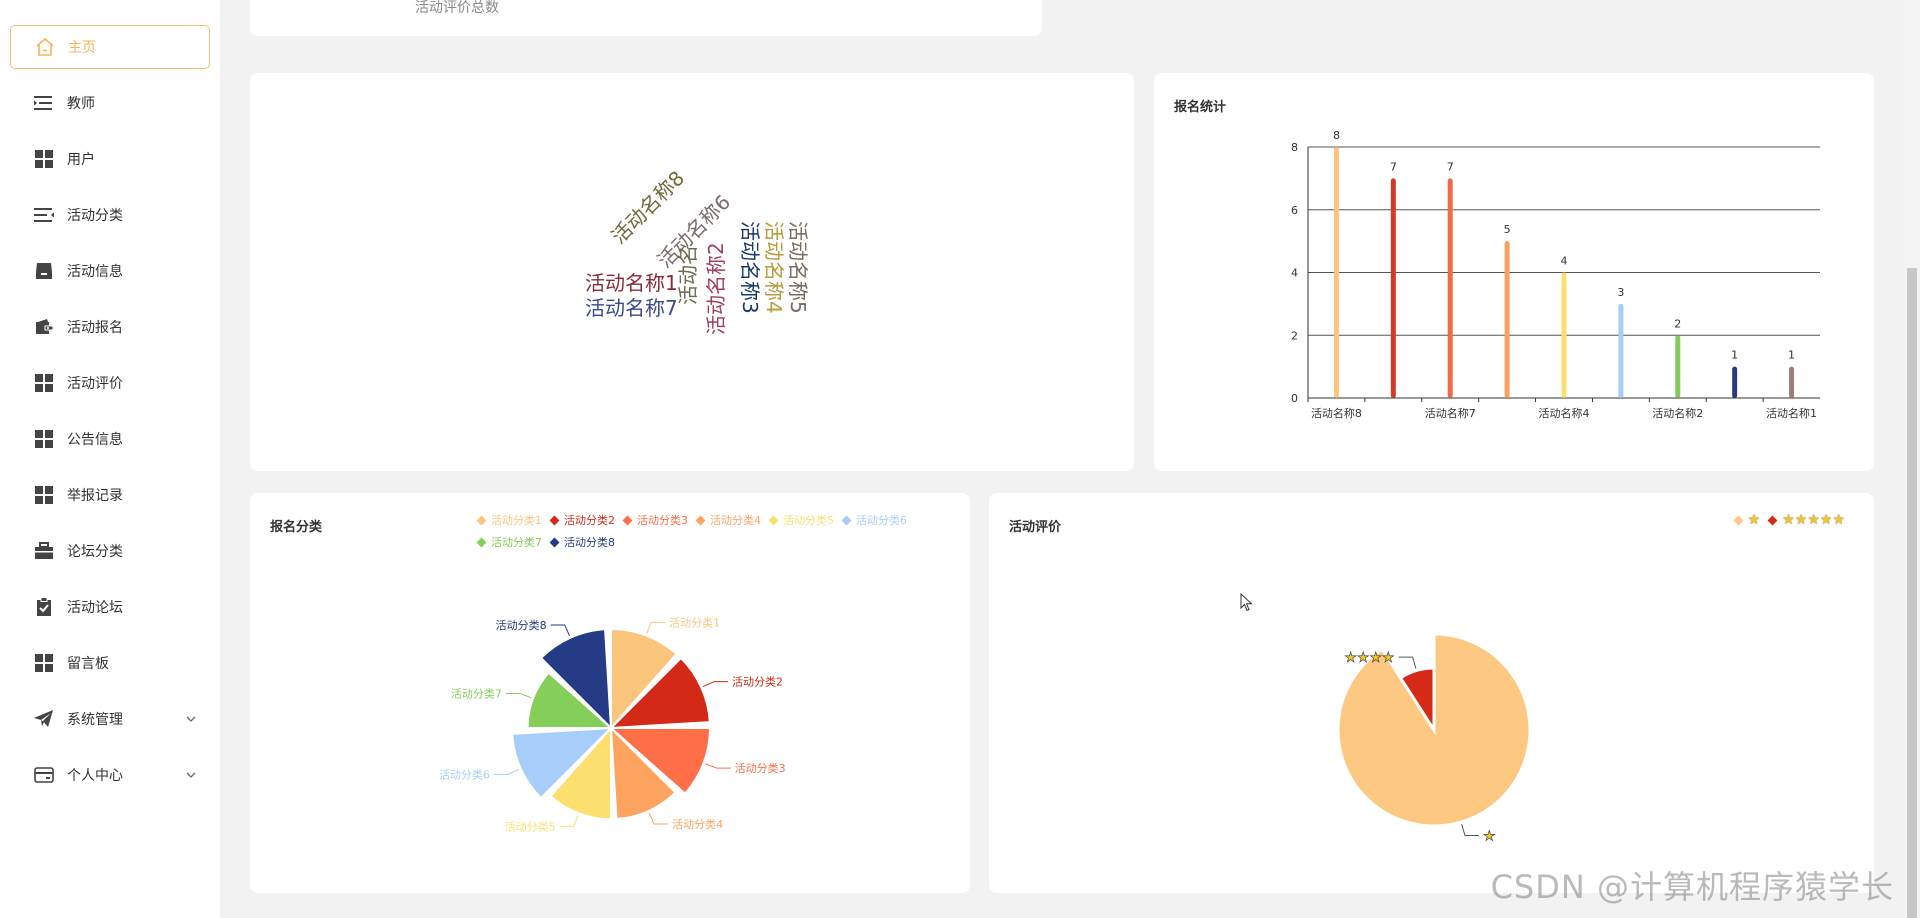 The width and height of the screenshot is (1920, 918). Describe the element at coordinates (95, 552) in the screenshot. I see `sidebar-item-label: 论坛分类` at that location.